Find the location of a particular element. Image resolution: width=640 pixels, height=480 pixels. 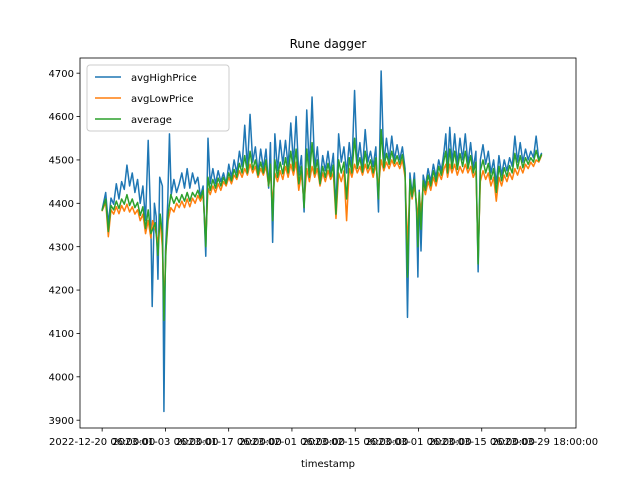

x-tick-label: 2023-02-15 06:00:00 is located at coordinates (355, 442).